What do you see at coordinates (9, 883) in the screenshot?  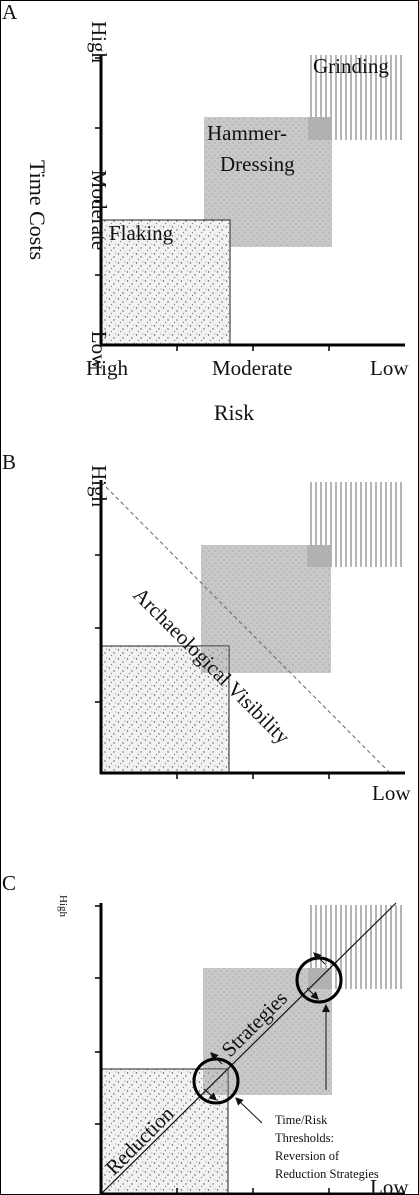 I see `panel-c-letter: C` at bounding box center [9, 883].